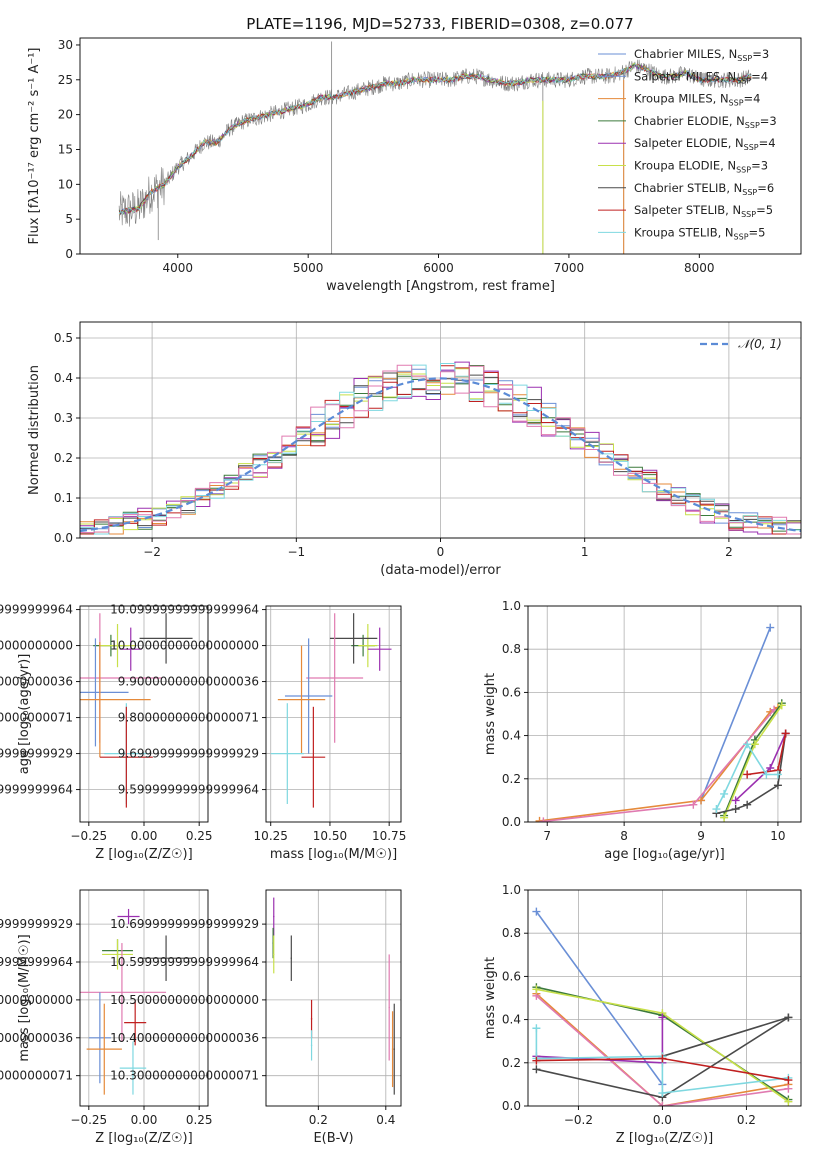  I want to click on ebv_vs_mass-xlabel: E(B-V), so click(333, 1138).